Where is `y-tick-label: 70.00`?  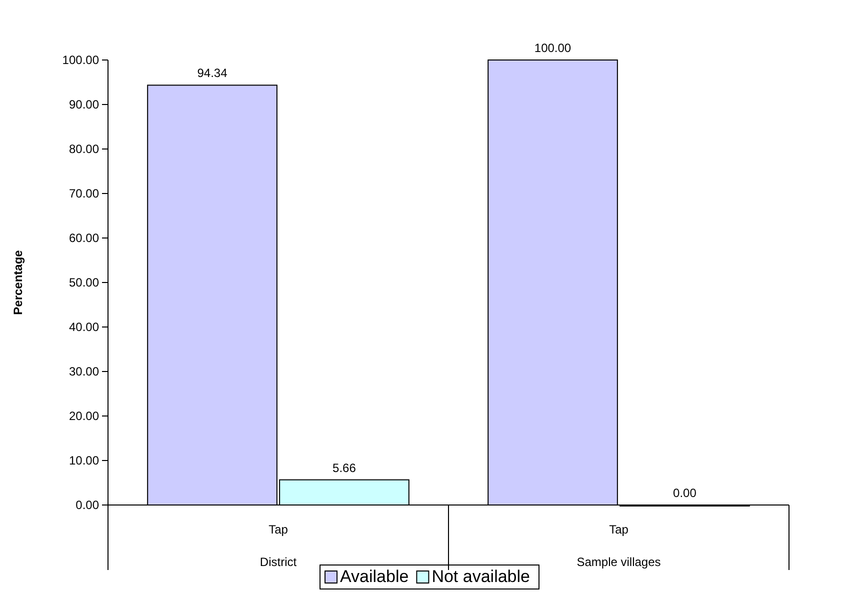
y-tick-label: 70.00 is located at coordinates (84, 193).